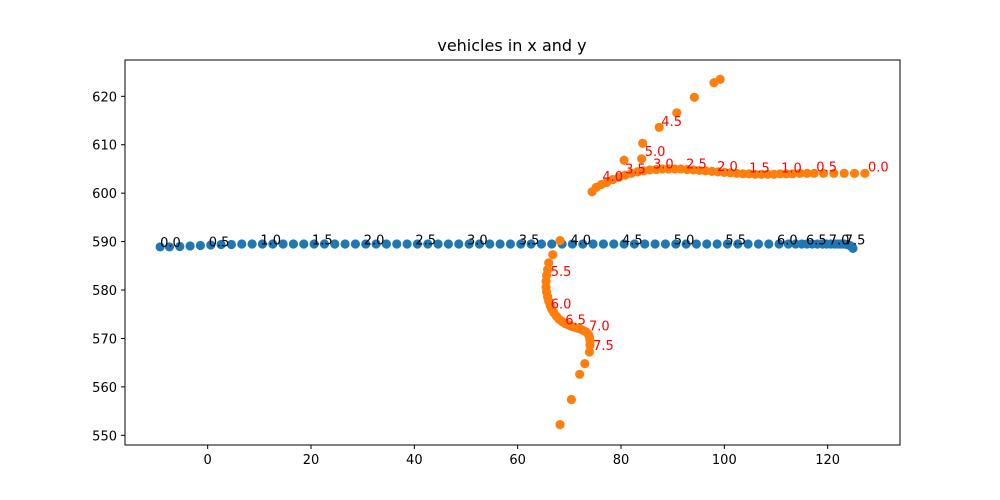 The width and height of the screenshot is (1000, 500). Describe the element at coordinates (621, 460) in the screenshot. I see `x-tick-label: 80` at that location.